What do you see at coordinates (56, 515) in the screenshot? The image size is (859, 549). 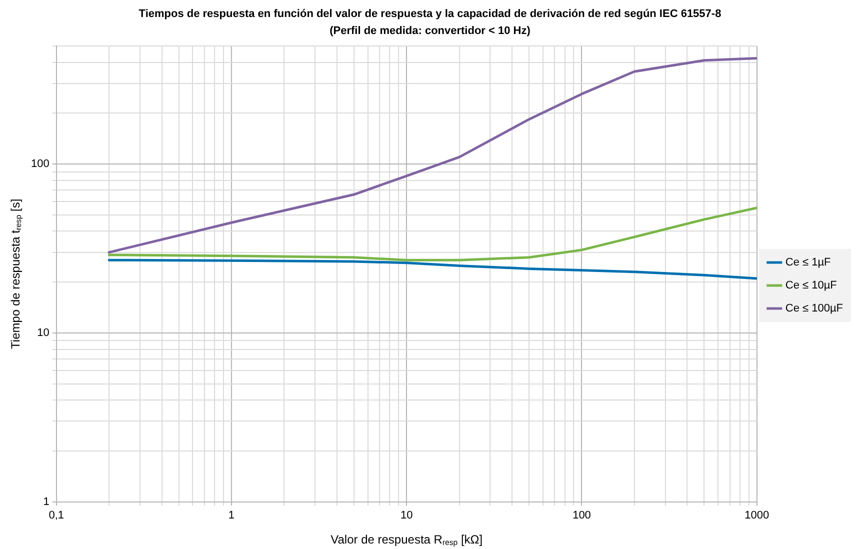 I see `x-tick-label: 0,1` at bounding box center [56, 515].